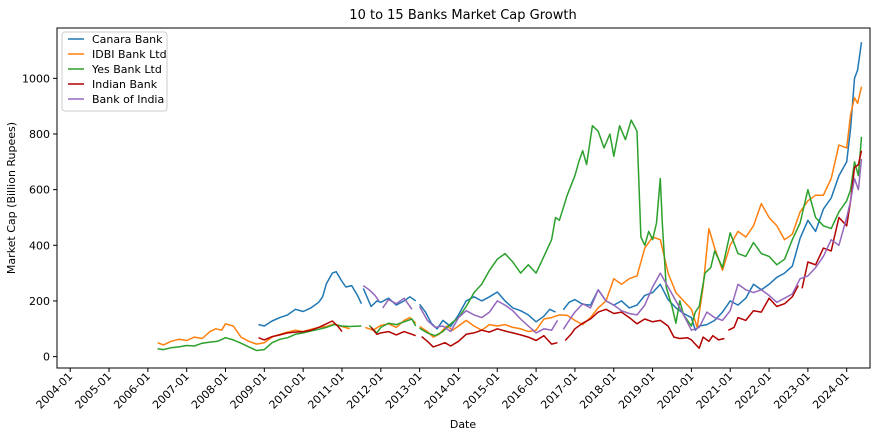 This screenshot has height=437, width=879. I want to click on y-tick-label: 800, so click(39, 134).